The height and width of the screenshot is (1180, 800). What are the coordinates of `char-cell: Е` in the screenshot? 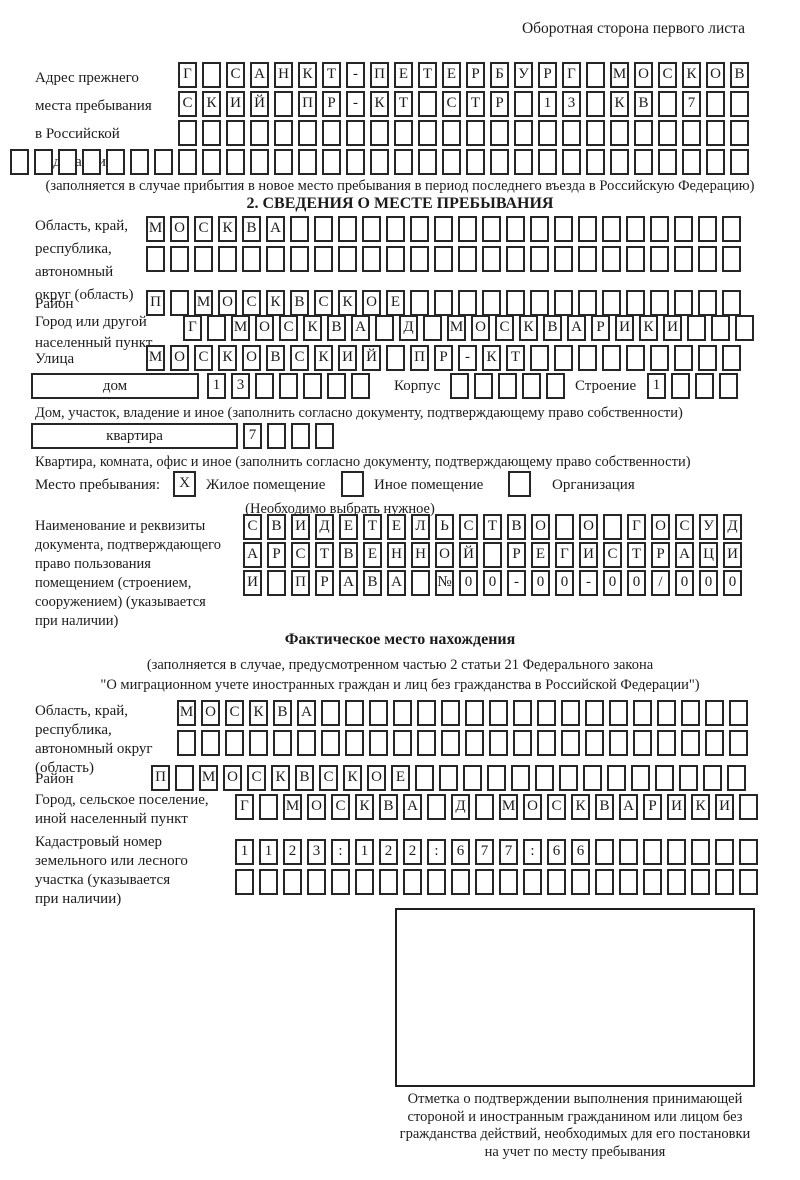 It's located at (396, 527).